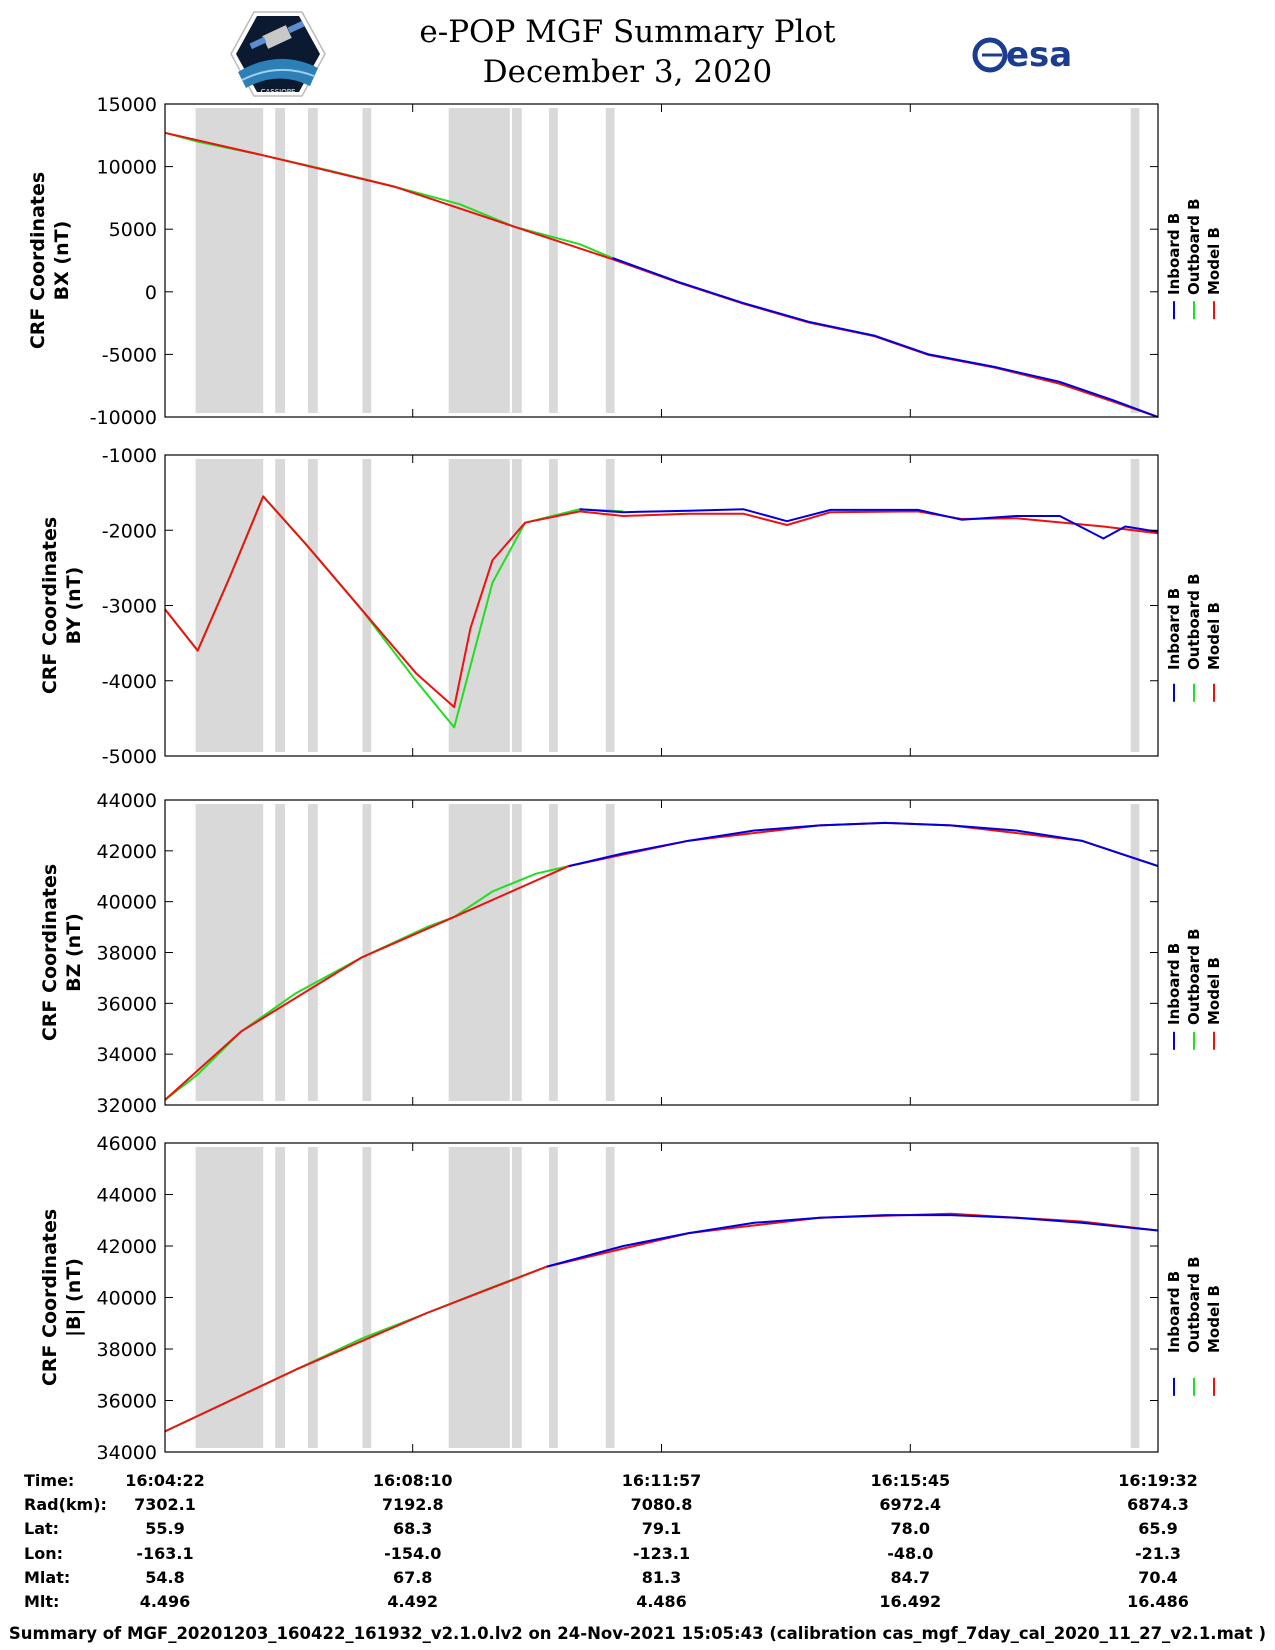 Image resolution: width=1275 pixels, height=1650 pixels. Describe the element at coordinates (127, 1196) in the screenshot. I see `y-tick-label: 44000` at that location.